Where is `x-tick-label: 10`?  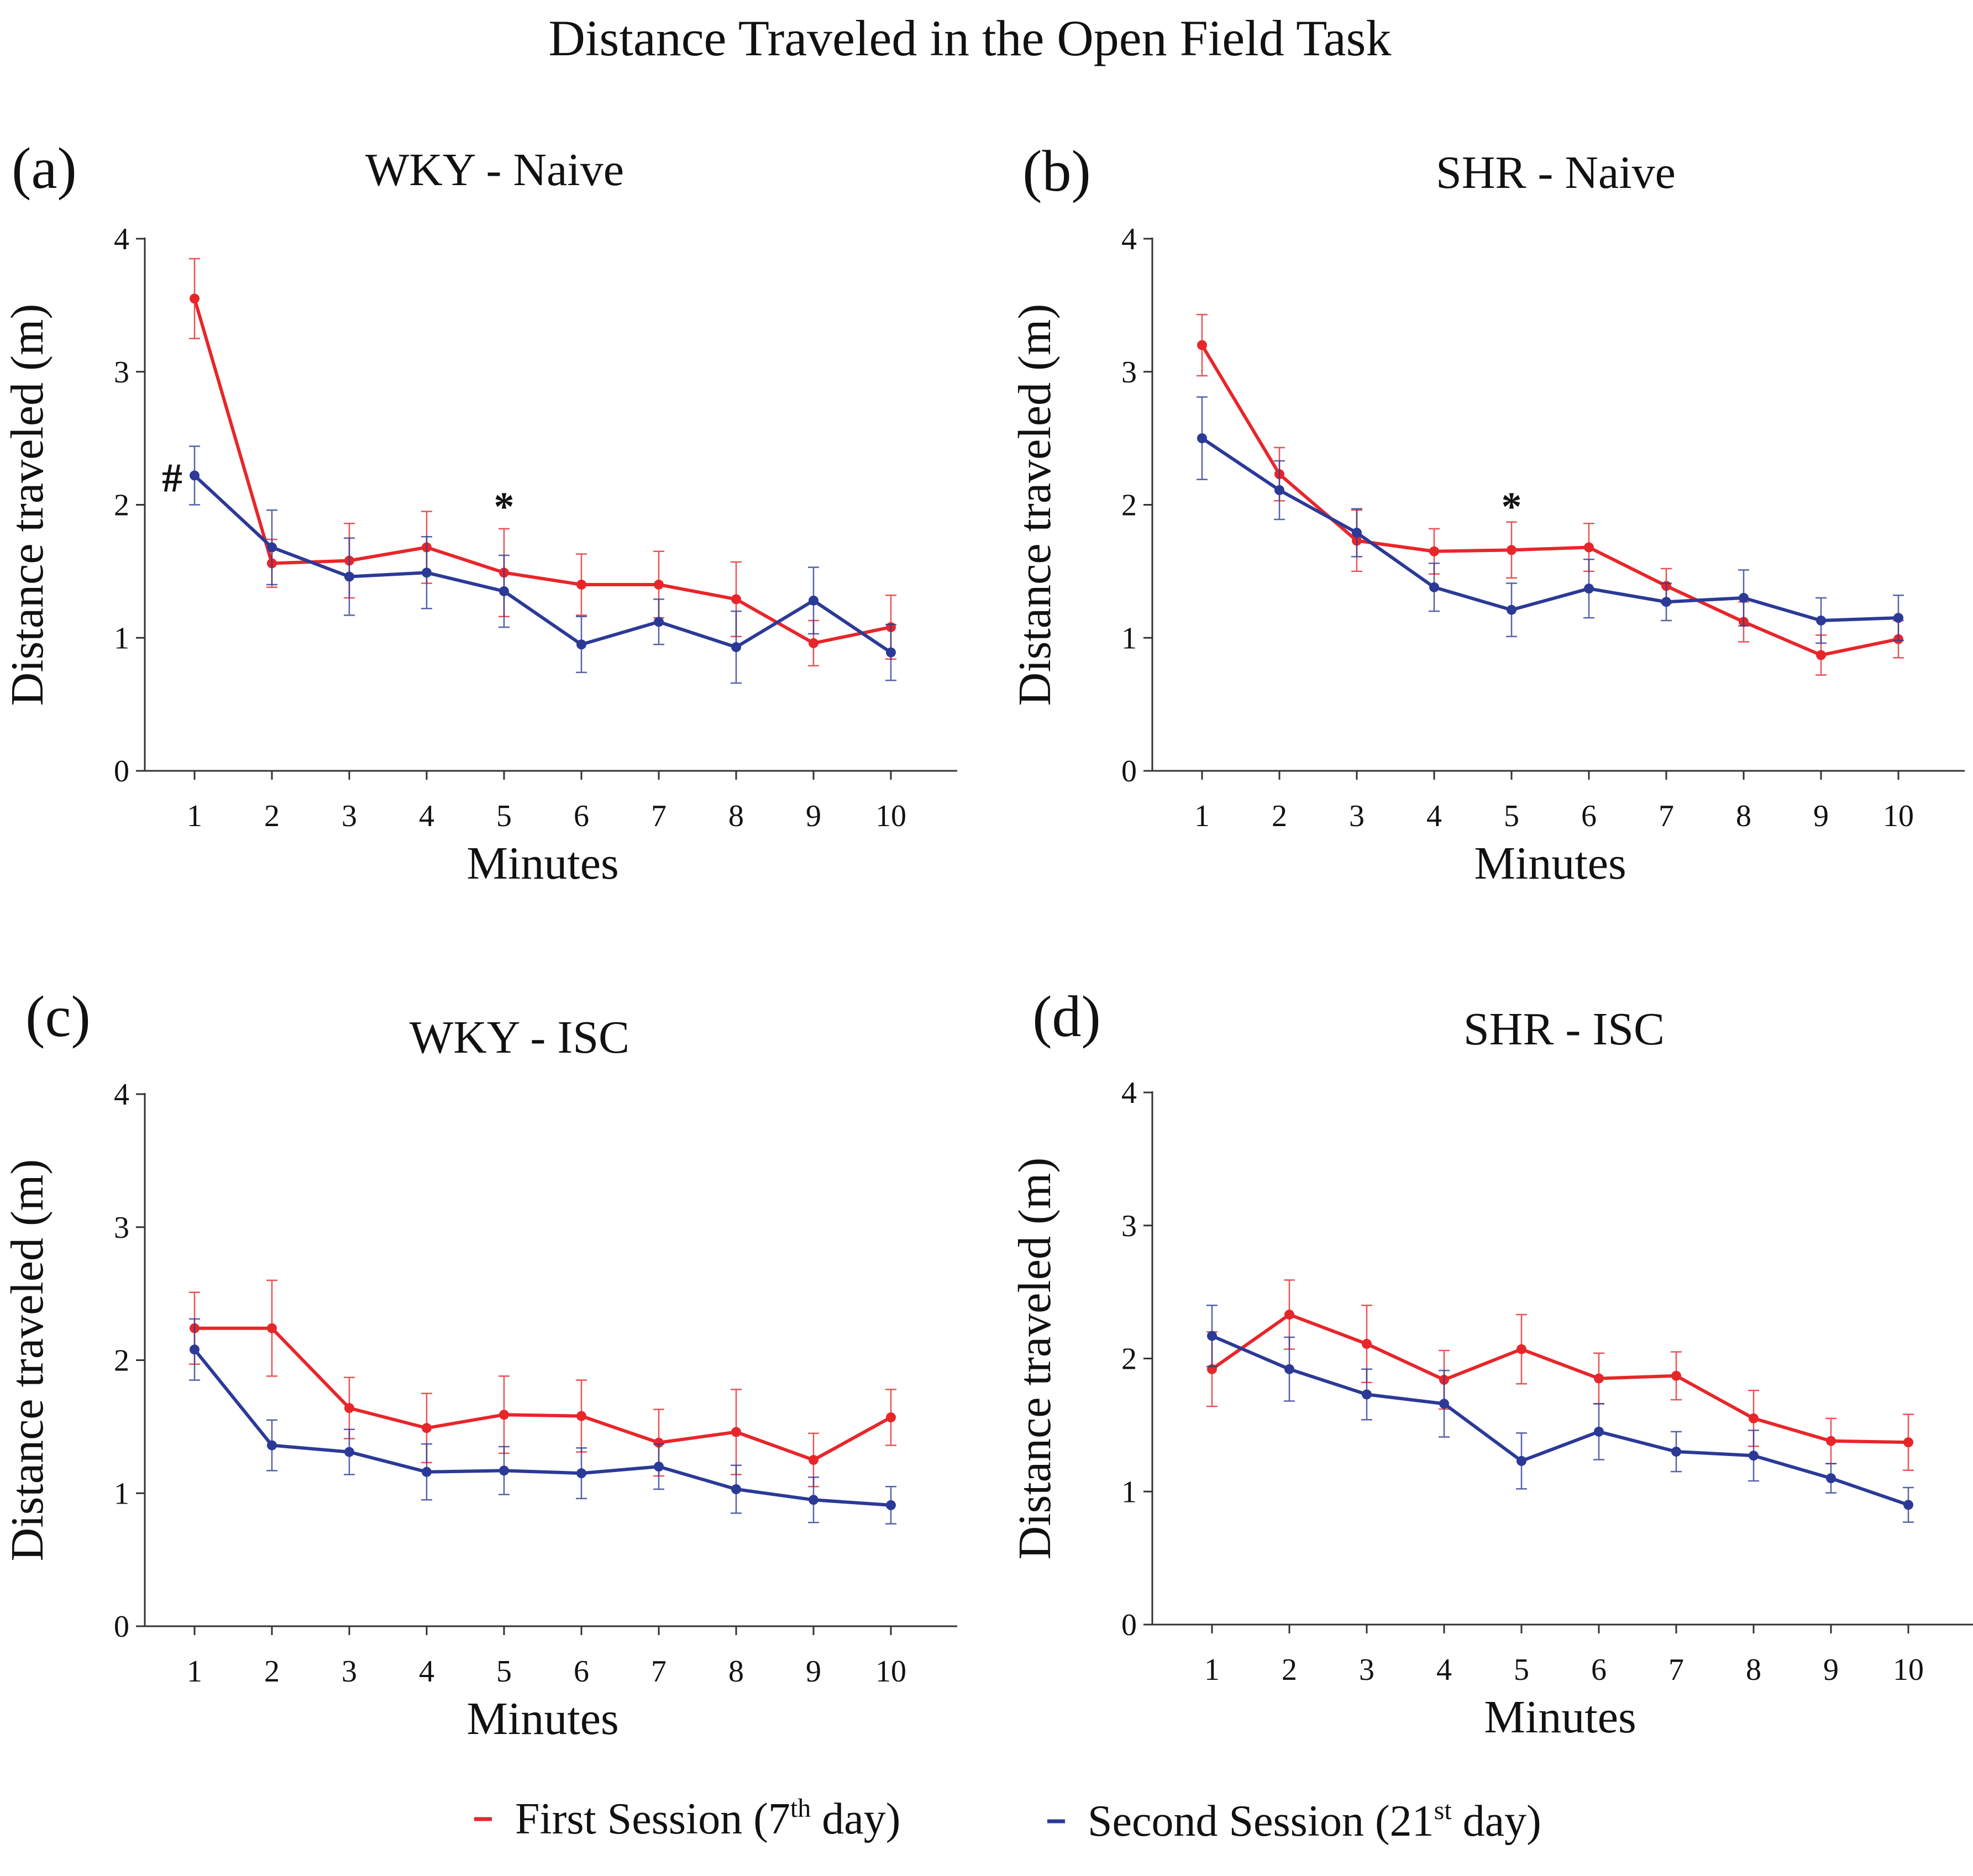
x-tick-label: 10 is located at coordinates (1908, 1670).